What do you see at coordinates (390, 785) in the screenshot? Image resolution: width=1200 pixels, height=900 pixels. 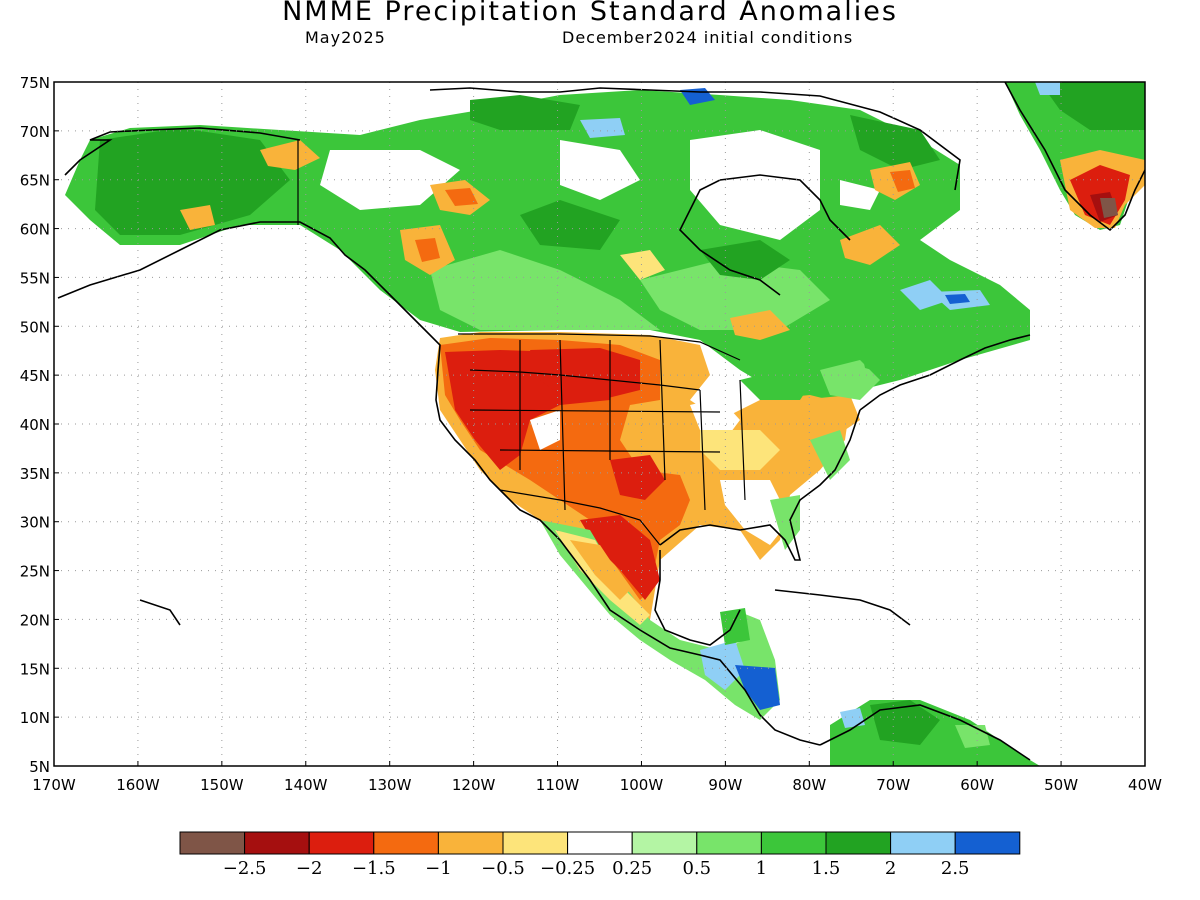 I see `lon-label: 130W` at bounding box center [390, 785].